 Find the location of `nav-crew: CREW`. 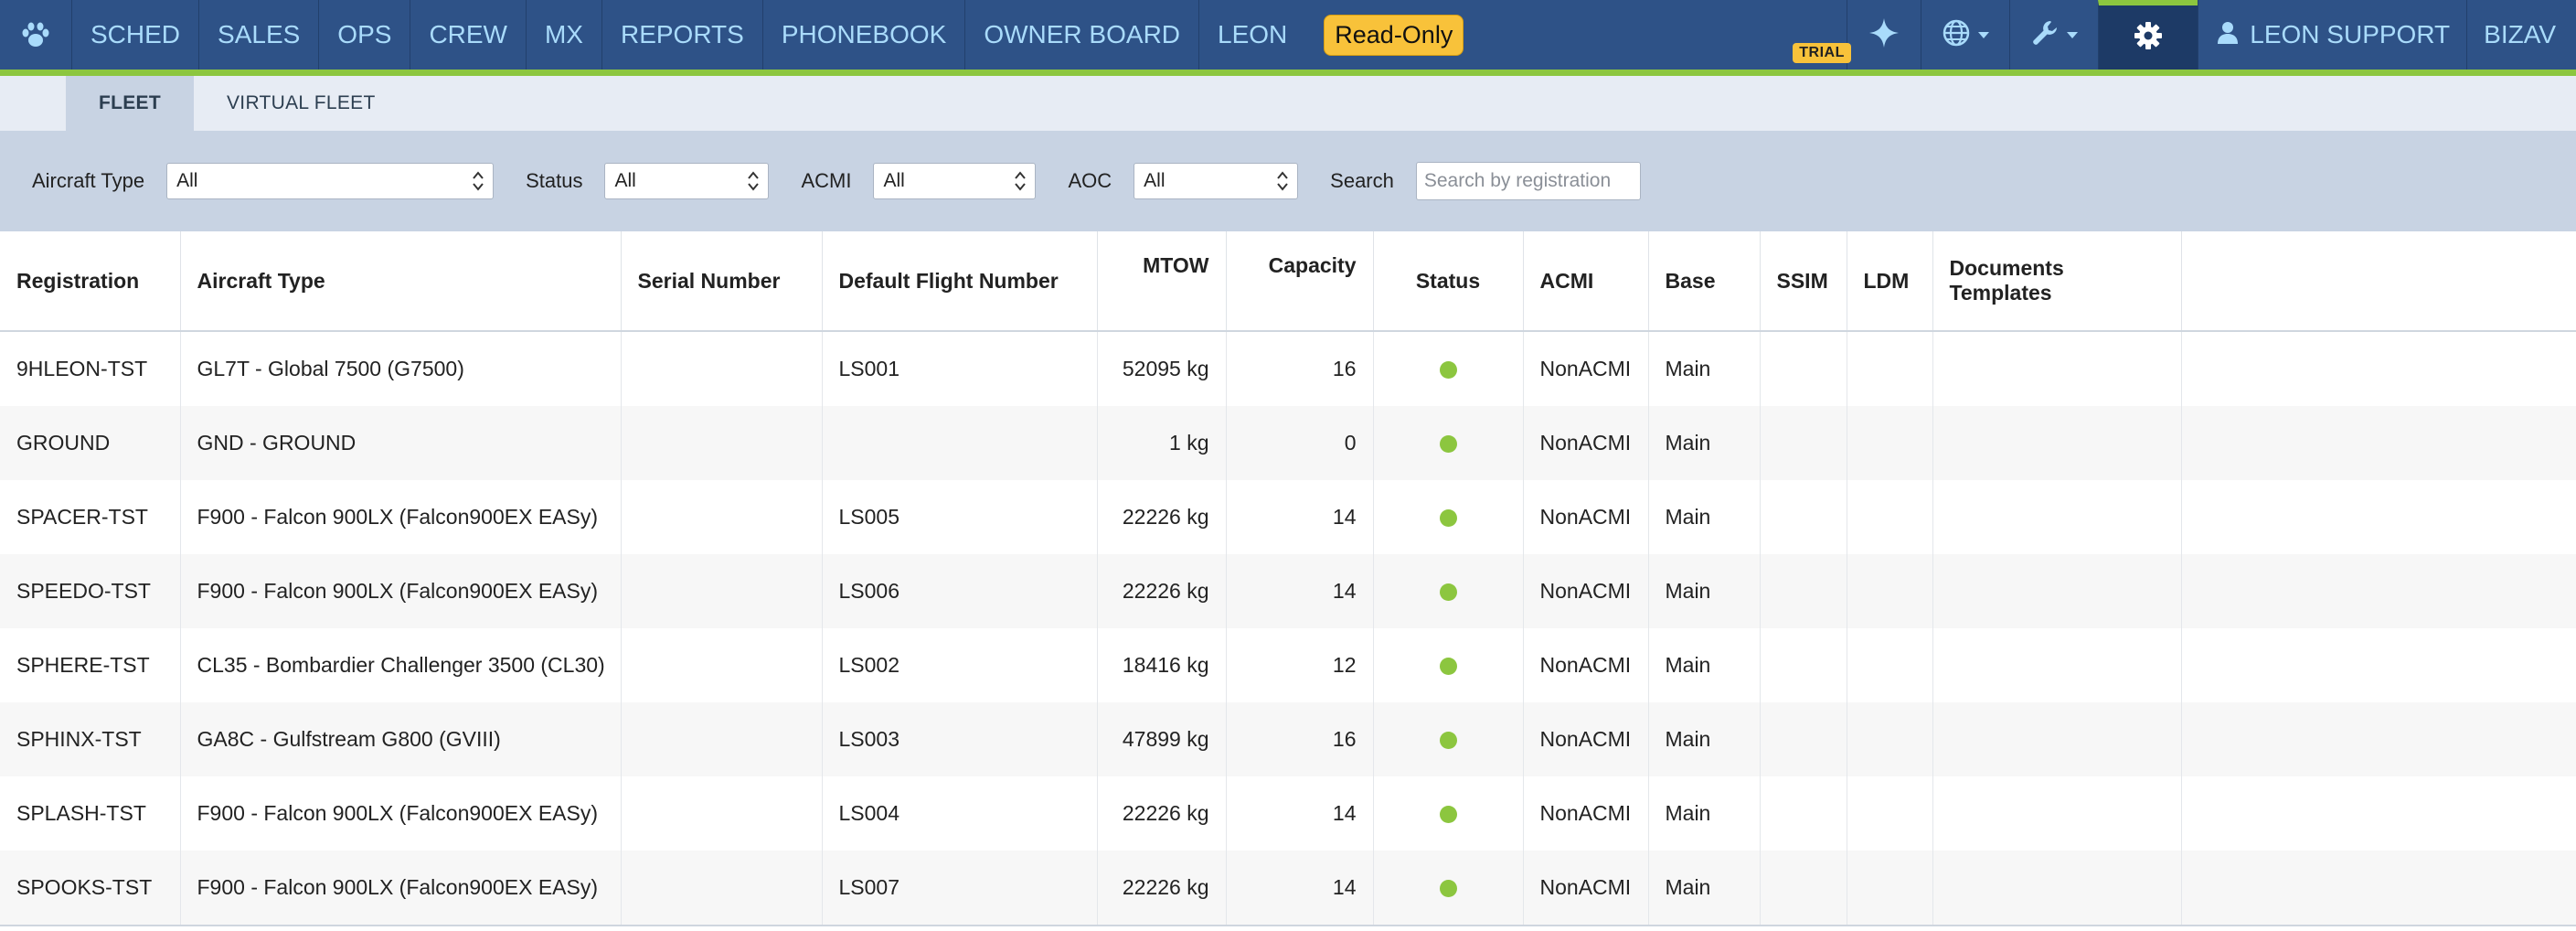

nav-crew: CREW is located at coordinates (468, 35).